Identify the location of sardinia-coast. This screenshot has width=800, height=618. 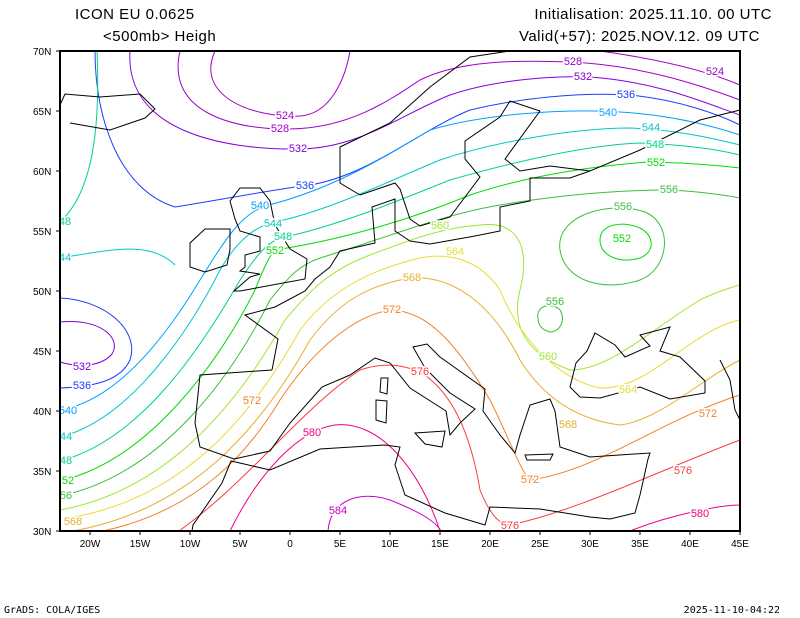
(381, 411).